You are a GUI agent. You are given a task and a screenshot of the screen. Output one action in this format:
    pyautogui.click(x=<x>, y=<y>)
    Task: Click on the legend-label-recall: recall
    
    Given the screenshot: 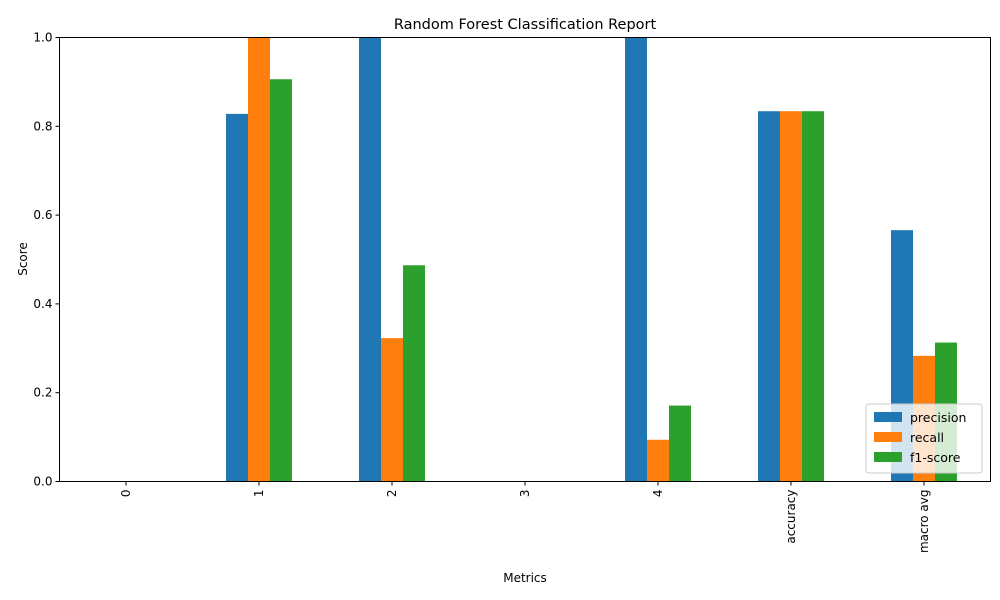 What is the action you would take?
    pyautogui.click(x=927, y=437)
    